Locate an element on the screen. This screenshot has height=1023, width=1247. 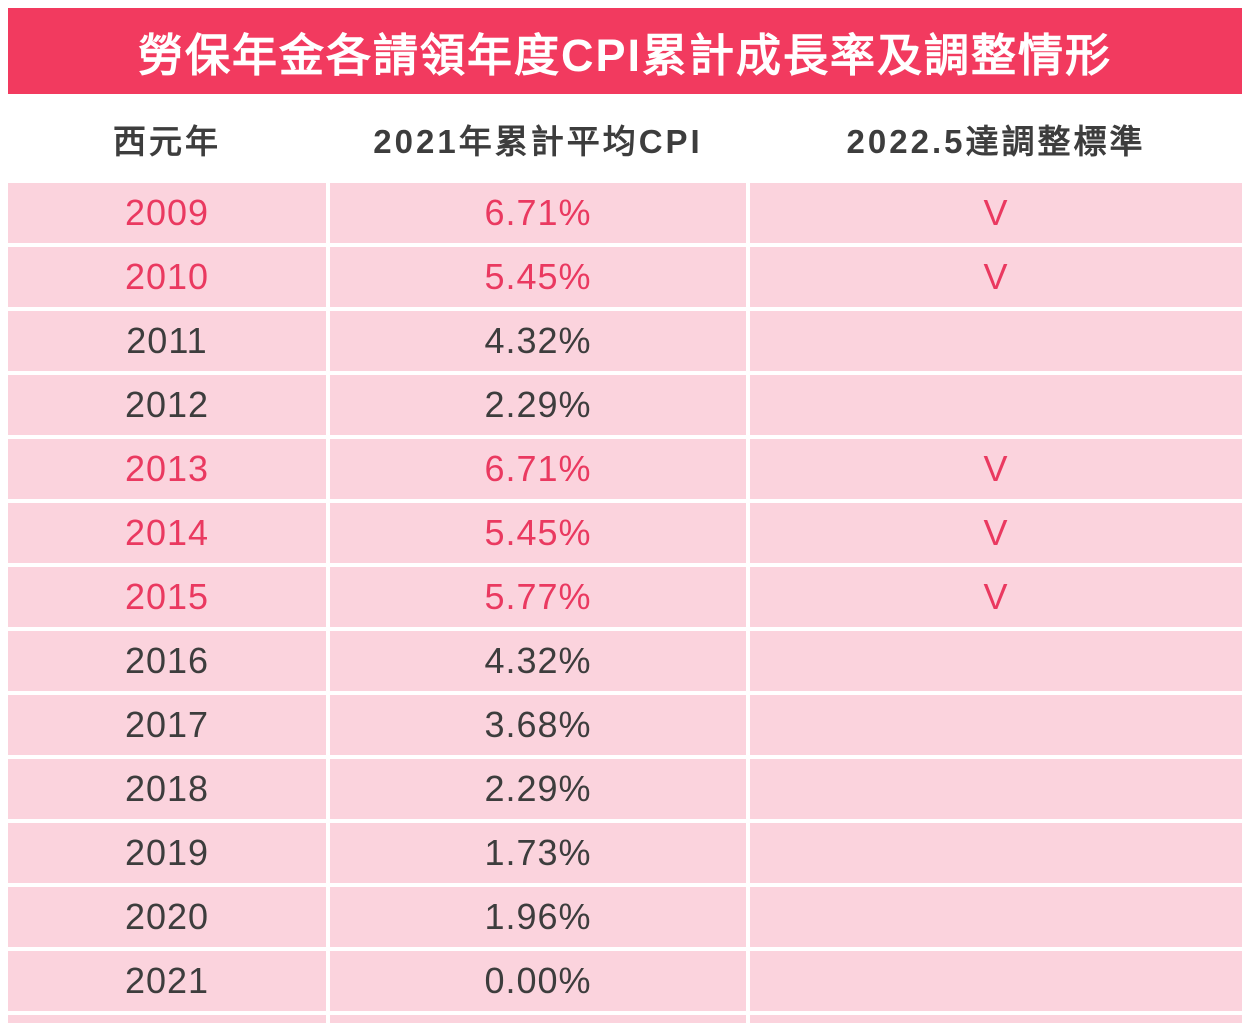
year-cell: 2017 is located at coordinates (167, 725).